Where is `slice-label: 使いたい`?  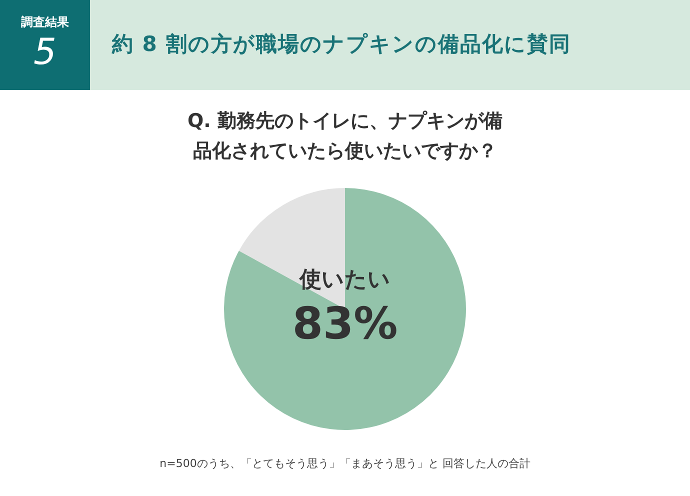
slice-label: 使いたい is located at coordinates (344, 280).